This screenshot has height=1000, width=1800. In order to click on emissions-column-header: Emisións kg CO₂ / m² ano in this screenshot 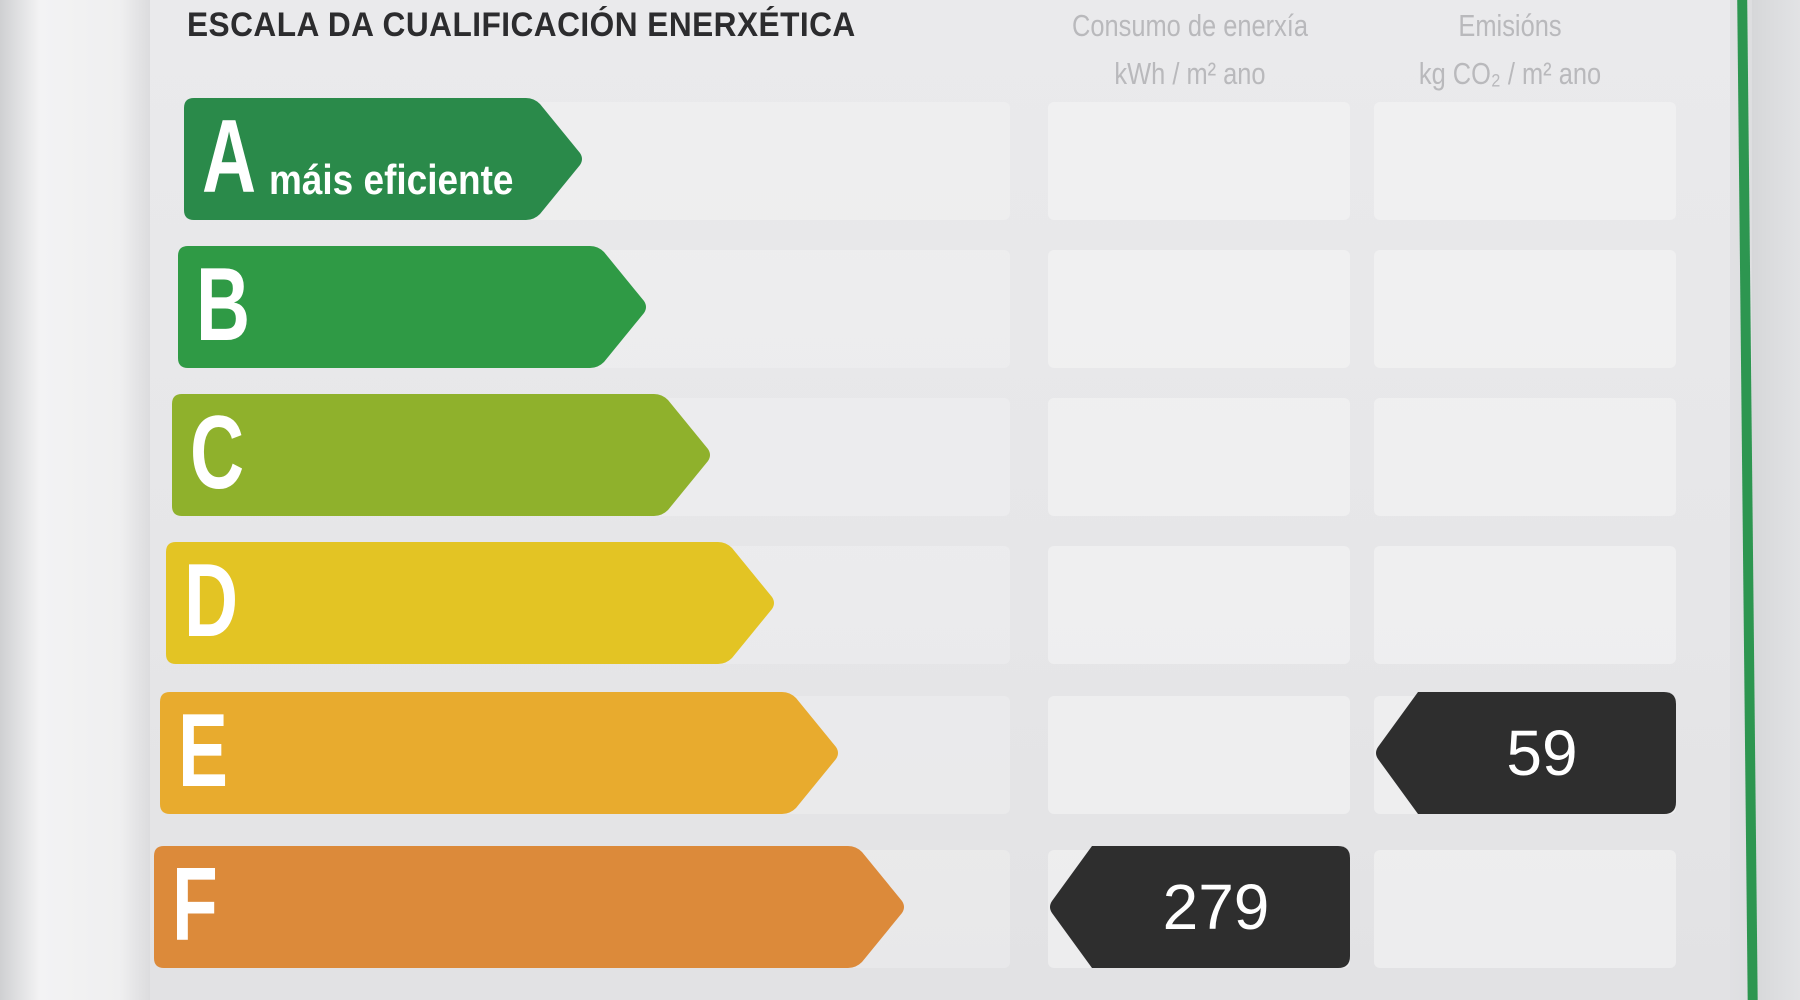, I will do `click(1510, 50)`.